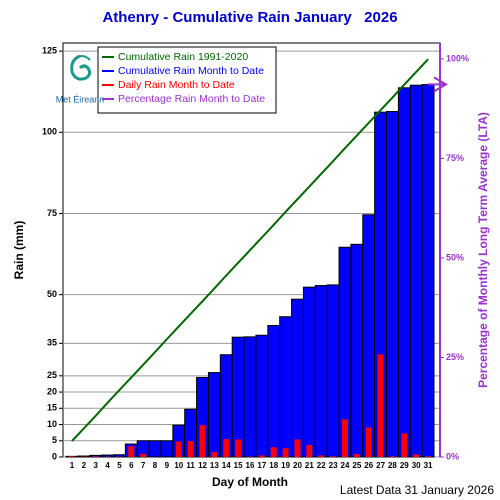 The image size is (500, 500). What do you see at coordinates (191, 71) in the screenshot?
I see `legend-label: Cumulative Rain Month to Date` at bounding box center [191, 71].